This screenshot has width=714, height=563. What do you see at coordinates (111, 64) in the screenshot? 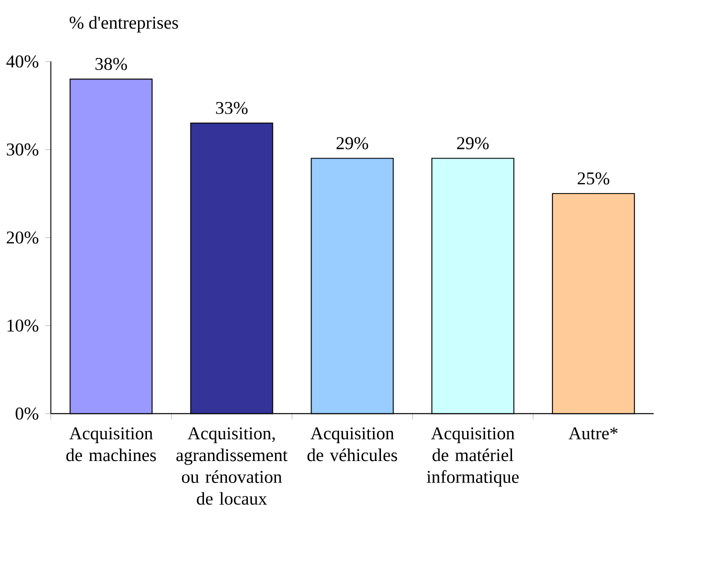
I see `data-label: 38%` at bounding box center [111, 64].